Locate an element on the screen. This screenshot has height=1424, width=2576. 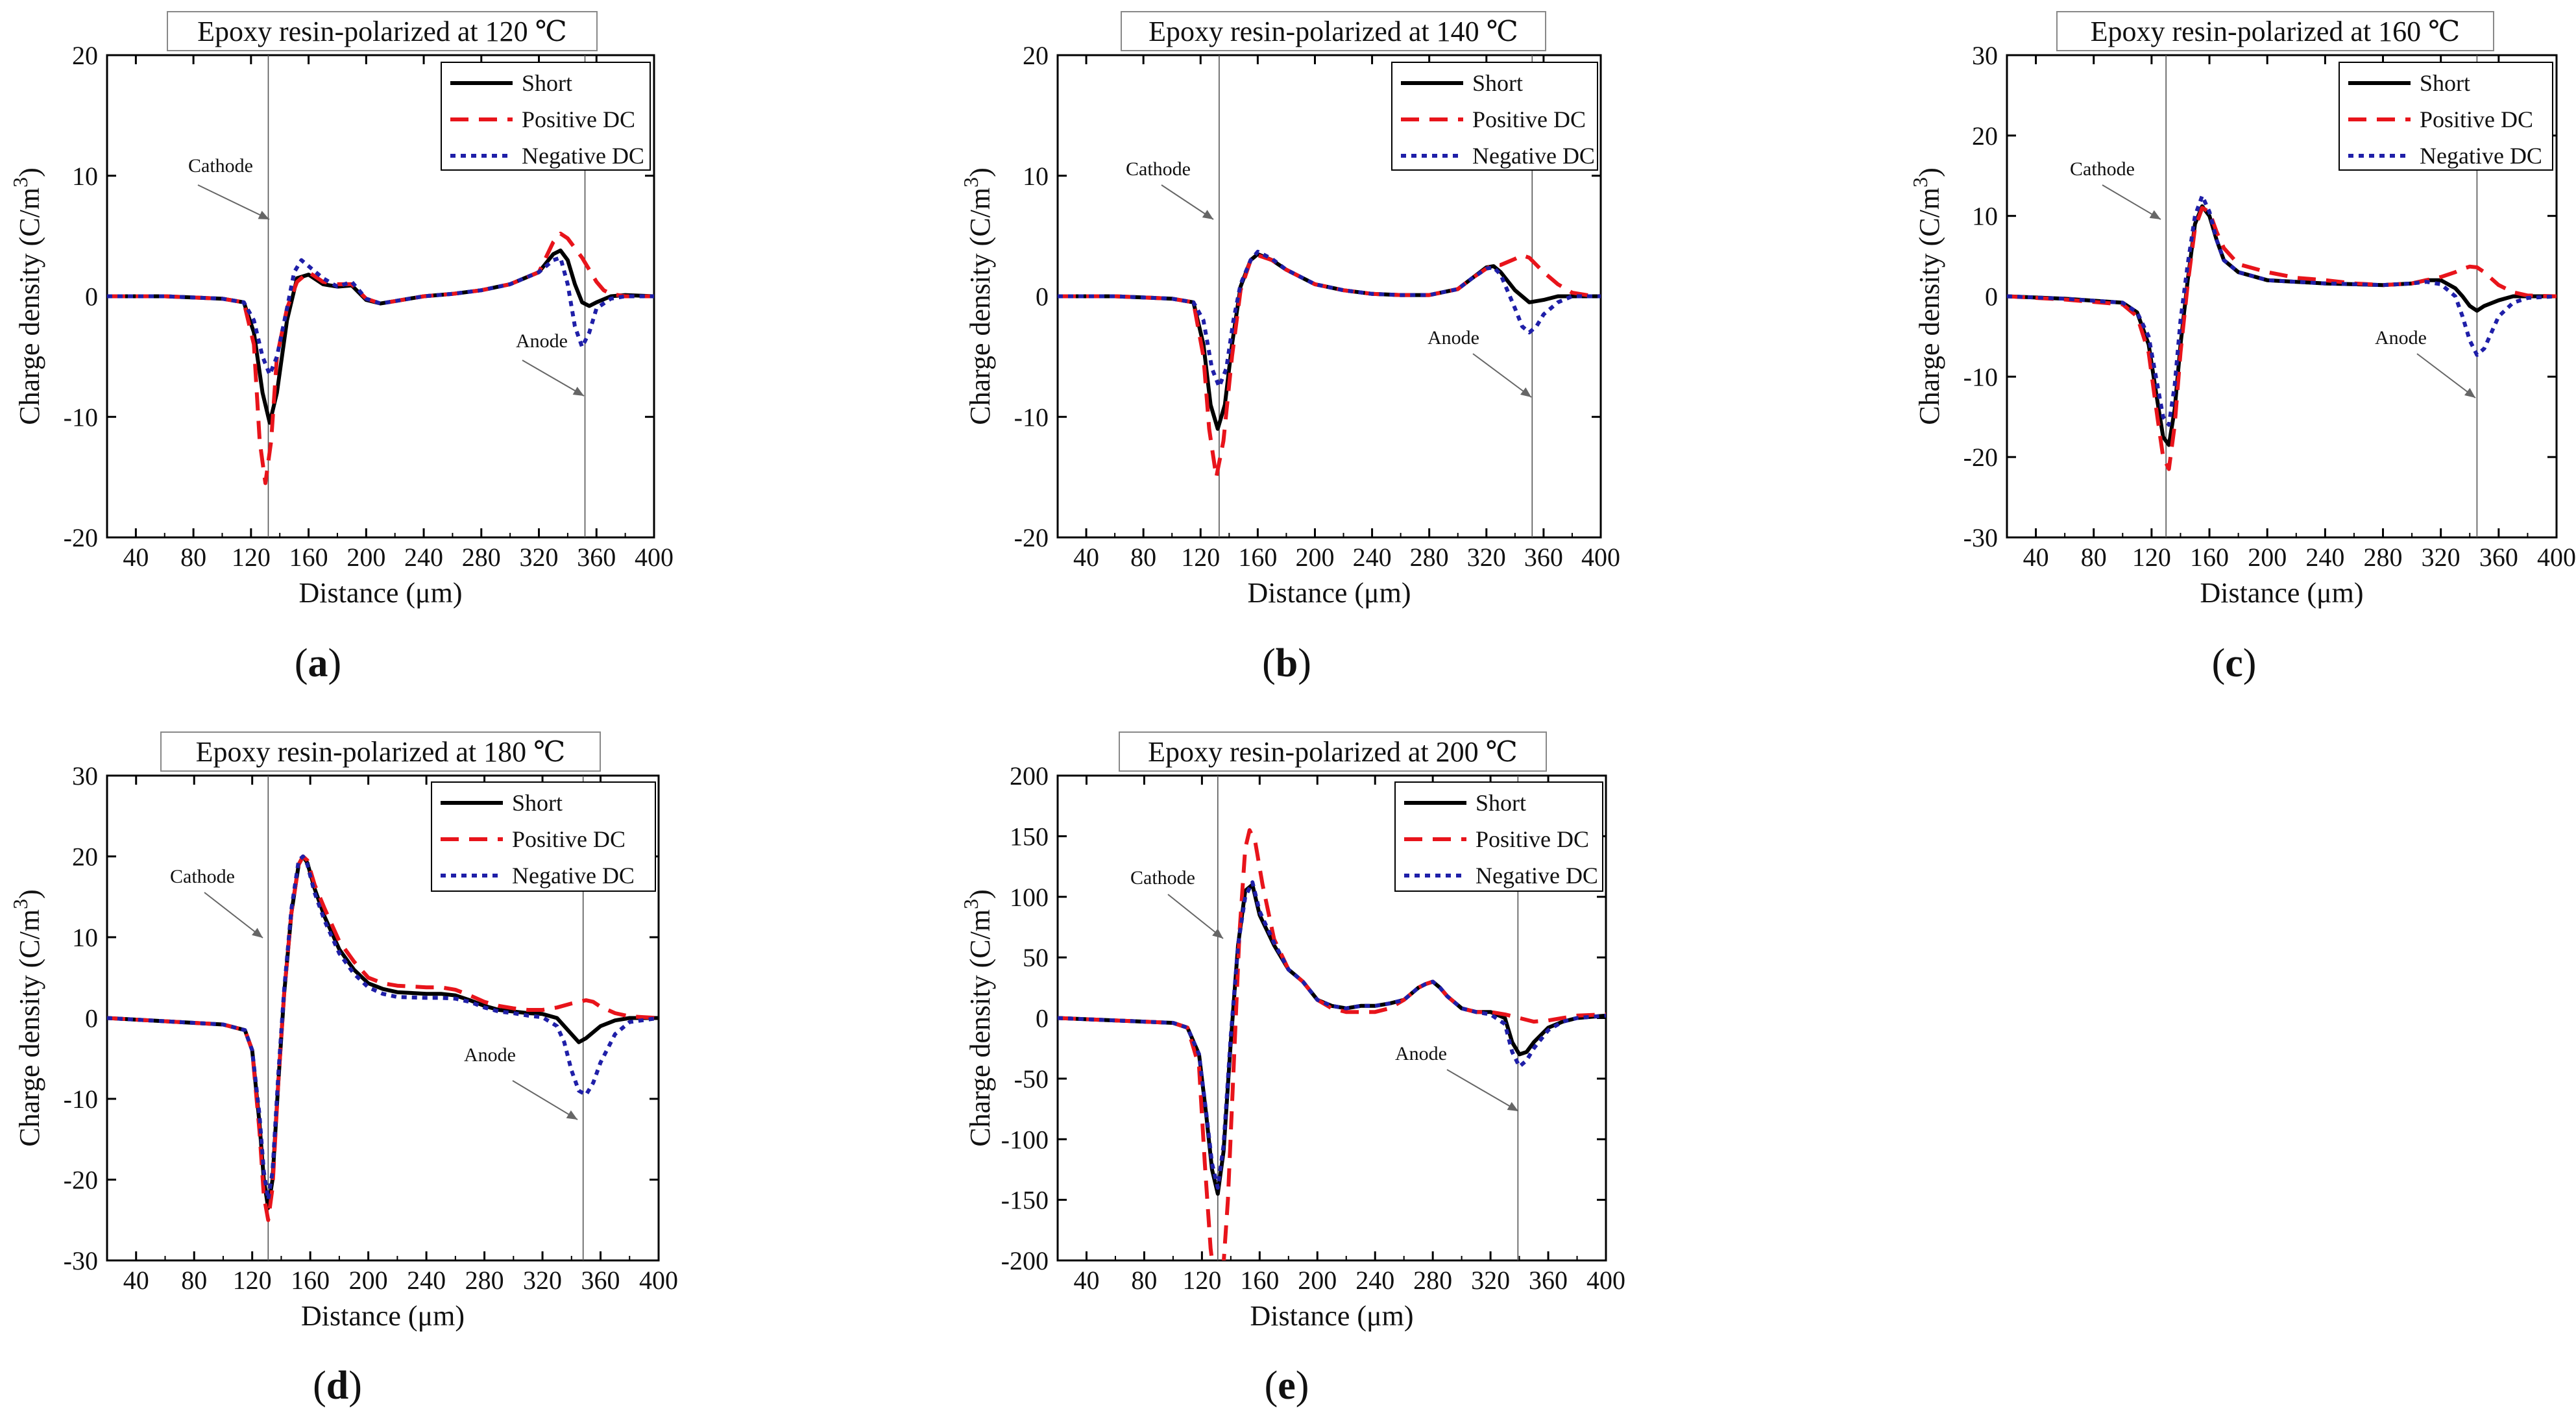
panel-label: (e) is located at coordinates (1287, 1386).